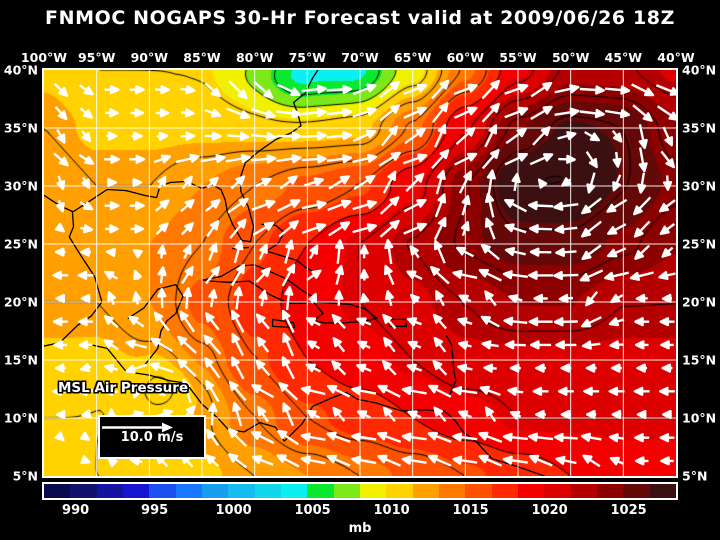 Image resolution: width=720 pixels, height=540 pixels. What do you see at coordinates (123, 388) in the screenshot?
I see `field-label: MSL Air Pressure` at bounding box center [123, 388].